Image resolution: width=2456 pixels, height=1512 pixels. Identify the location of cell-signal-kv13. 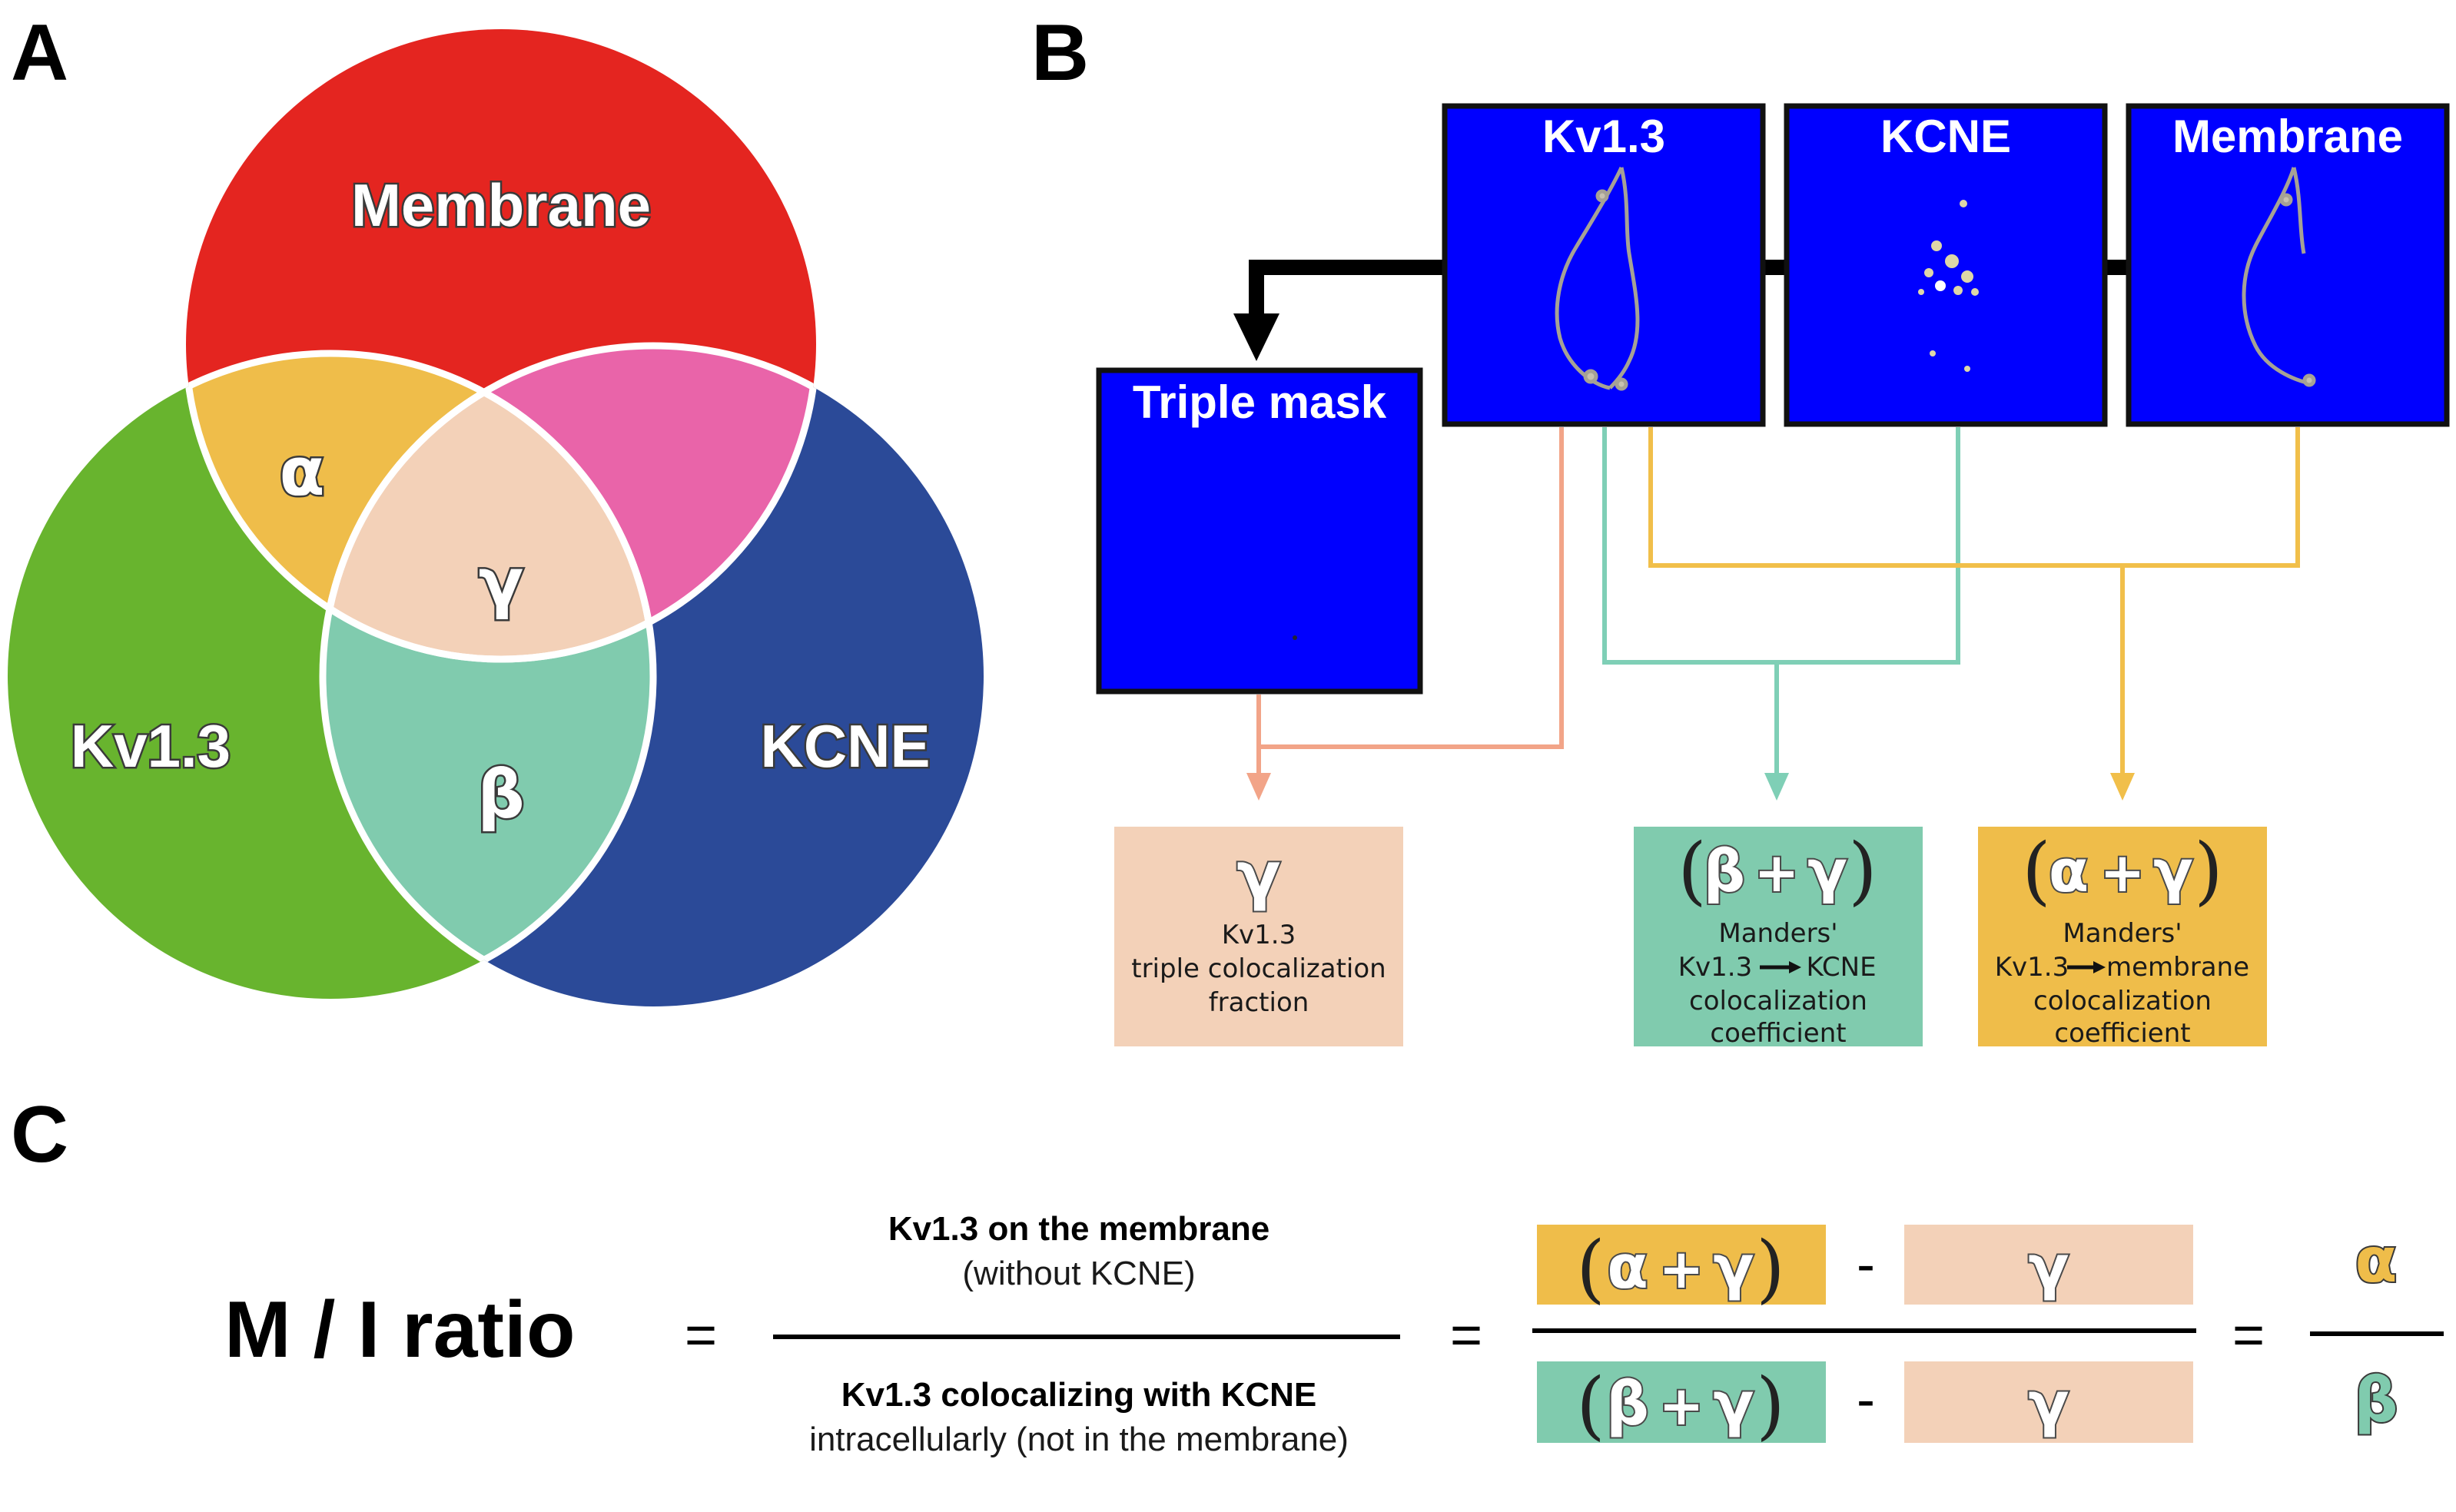
(1597, 278).